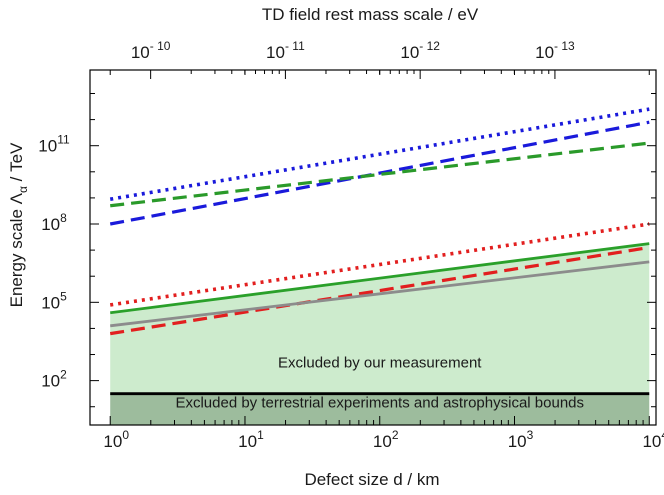 The width and height of the screenshot is (664, 495). Describe the element at coordinates (653, 439) in the screenshot. I see `x-tick-label: 10⁴` at that location.